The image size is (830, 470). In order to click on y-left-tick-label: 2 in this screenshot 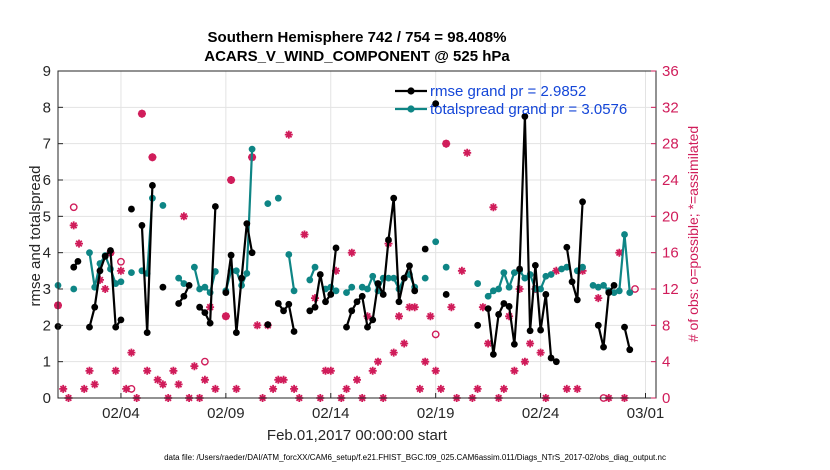, I will do `click(47, 325)`.